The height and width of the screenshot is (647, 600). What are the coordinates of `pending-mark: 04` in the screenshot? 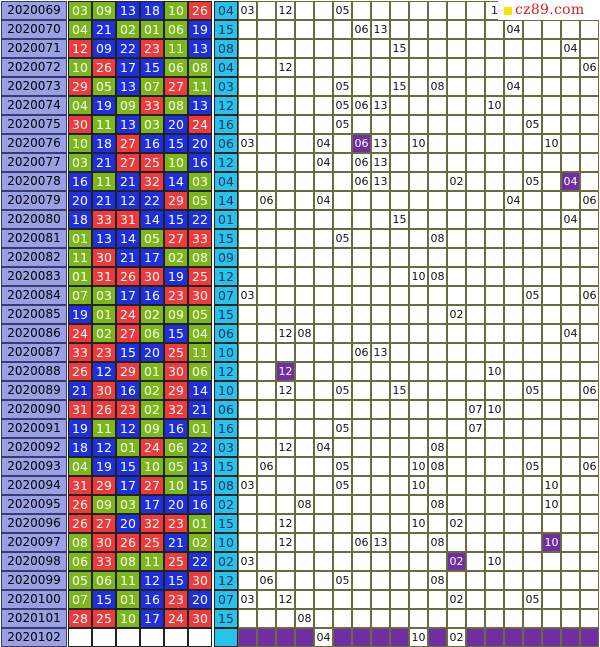 It's located at (323, 637).